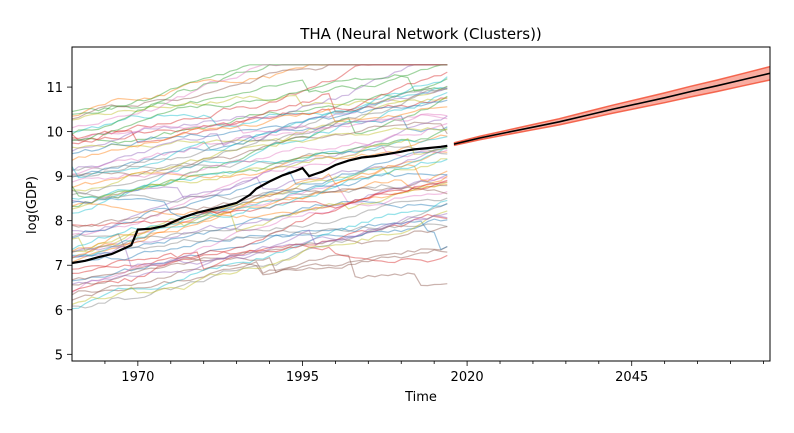 This screenshot has width=794, height=433. I want to click on x-tick-label: 1970, so click(137, 377).